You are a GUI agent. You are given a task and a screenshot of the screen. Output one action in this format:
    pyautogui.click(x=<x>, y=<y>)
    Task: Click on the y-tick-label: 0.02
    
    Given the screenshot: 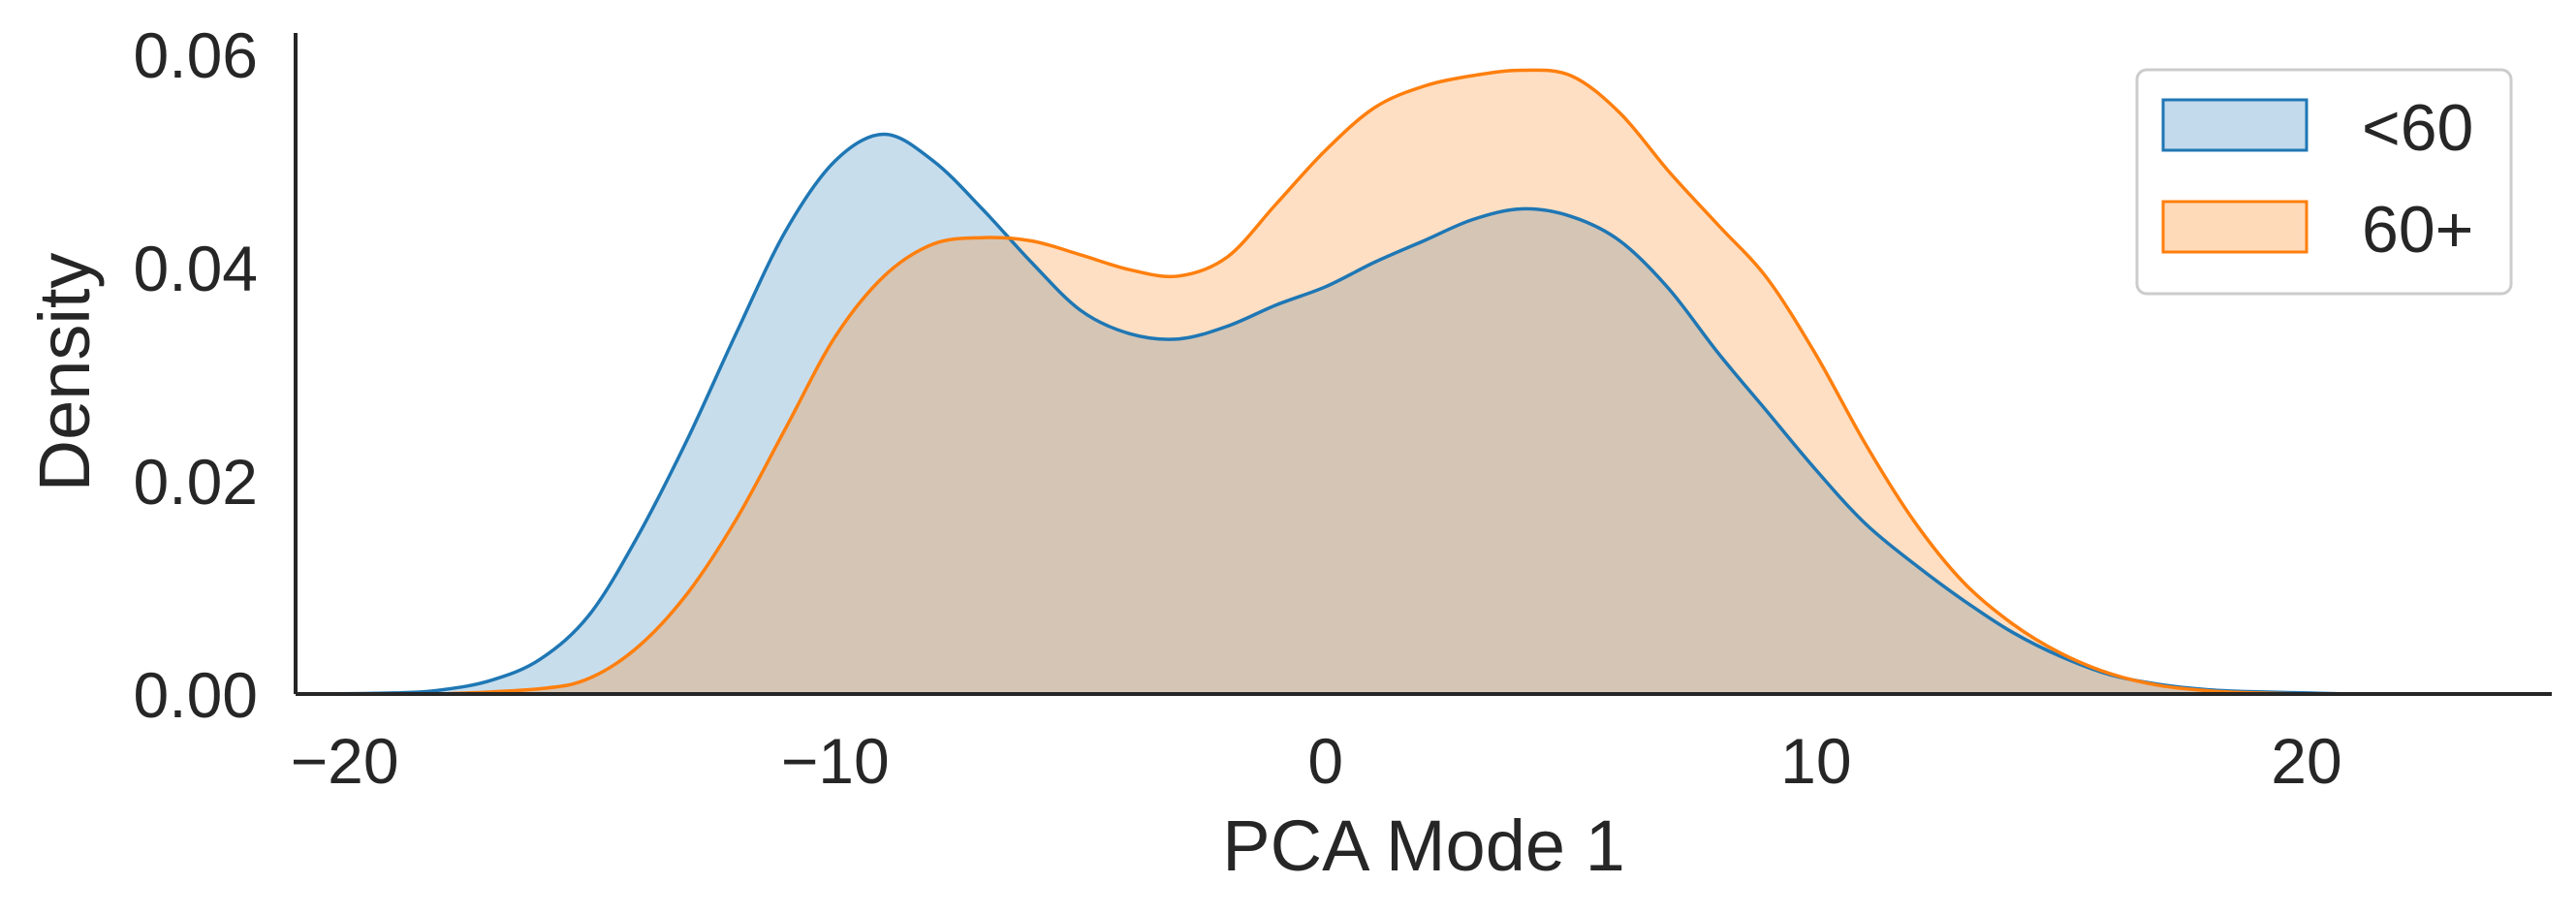 What is the action you would take?
    pyautogui.click(x=196, y=482)
    